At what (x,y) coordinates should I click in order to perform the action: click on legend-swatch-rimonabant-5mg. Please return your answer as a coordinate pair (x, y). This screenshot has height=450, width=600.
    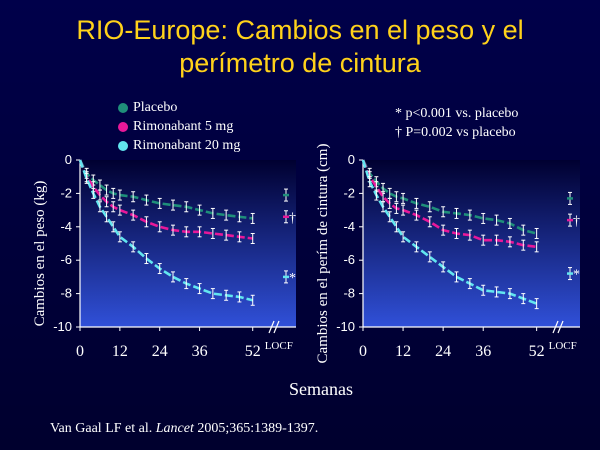
    Looking at the image, I should click on (123, 126).